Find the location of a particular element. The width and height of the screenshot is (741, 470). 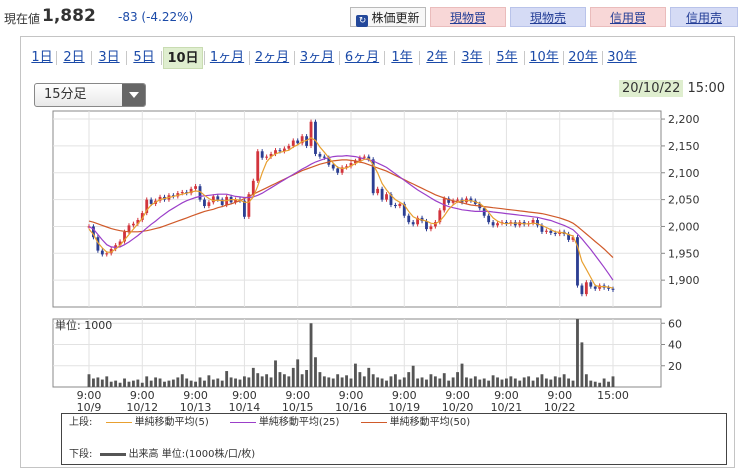

tab-period-13: 10年 is located at coordinates (544, 57).